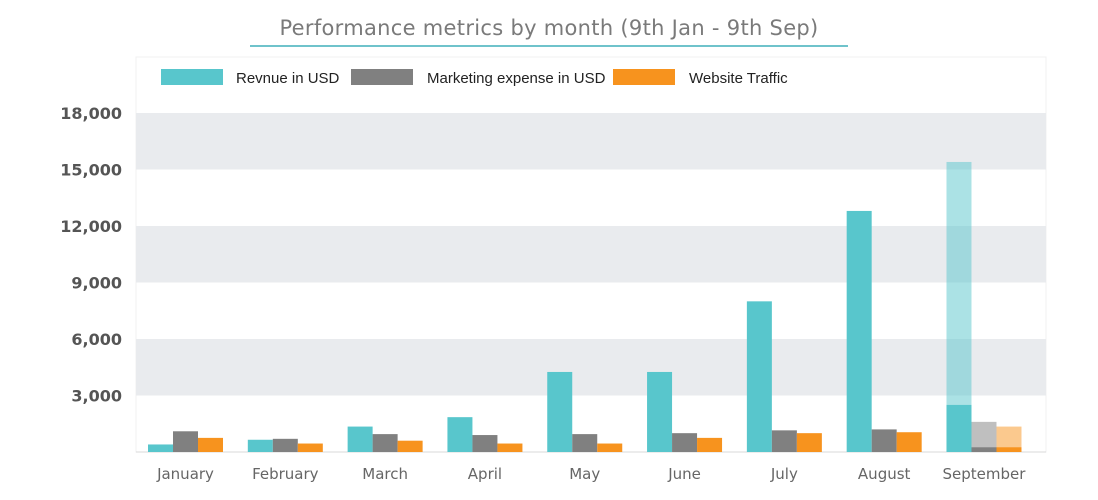  I want to click on y-tick-label: 3,000, so click(96, 396).